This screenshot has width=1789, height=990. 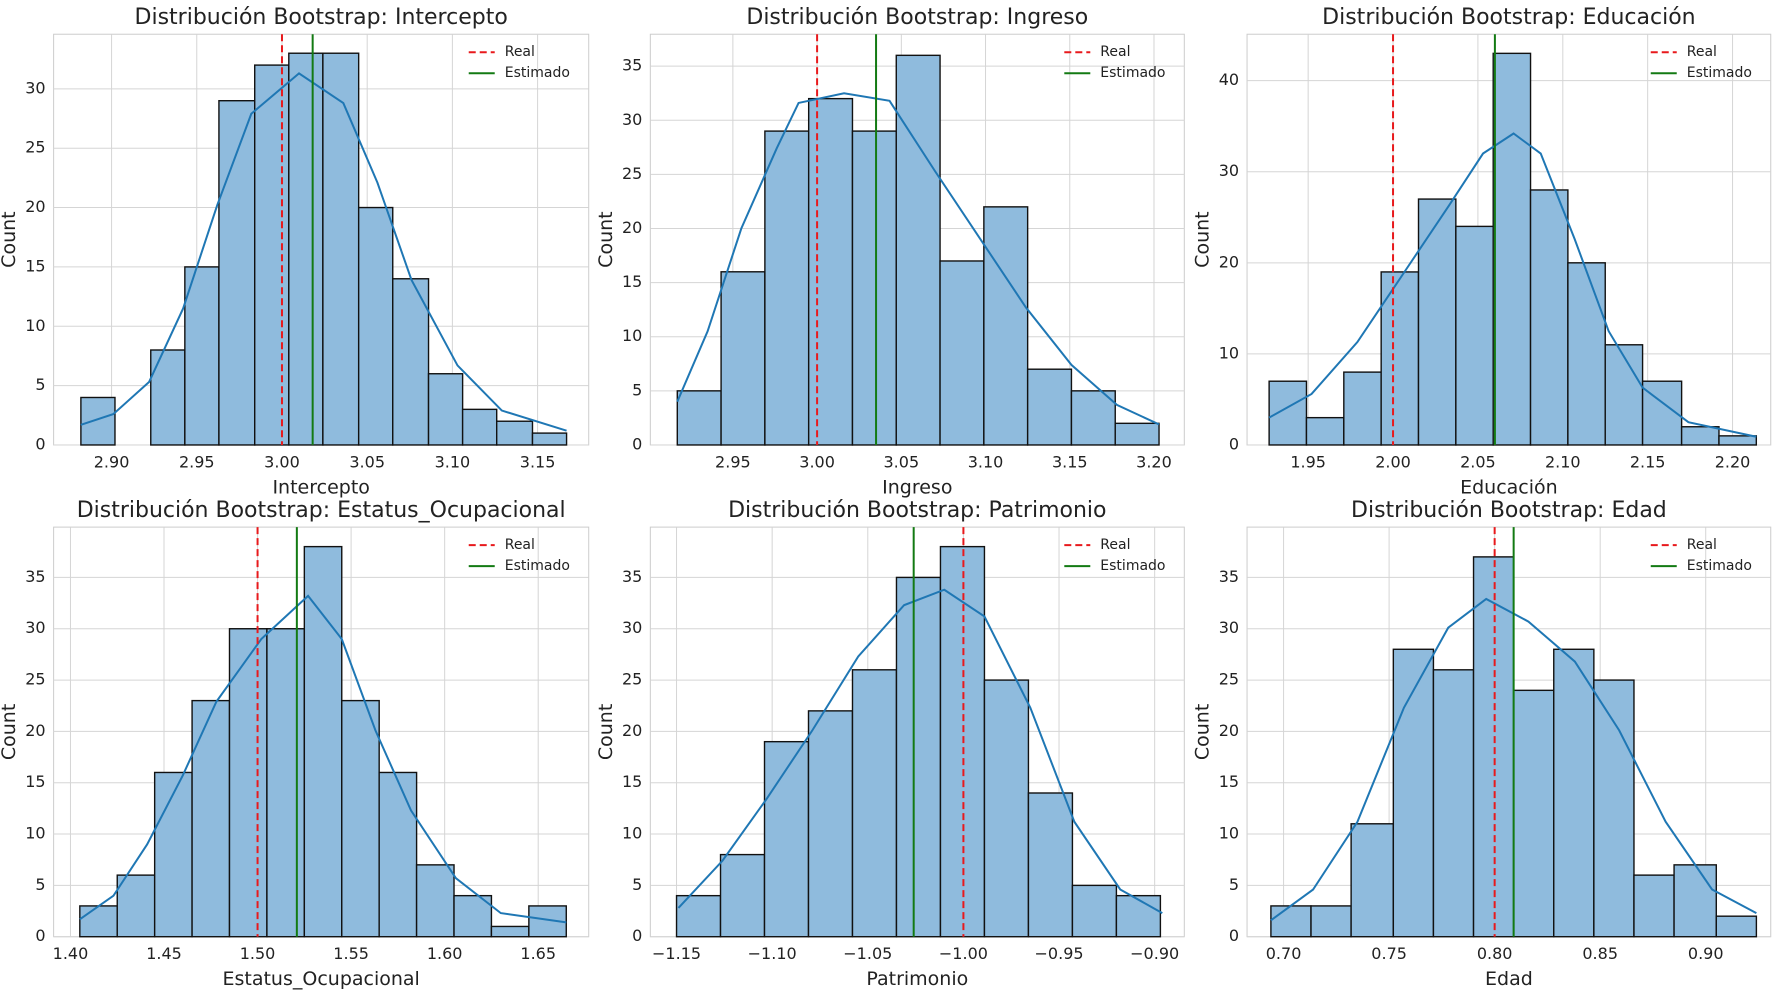 What do you see at coordinates (963, 953) in the screenshot?
I see `x-tick-label: −1.00` at bounding box center [963, 953].